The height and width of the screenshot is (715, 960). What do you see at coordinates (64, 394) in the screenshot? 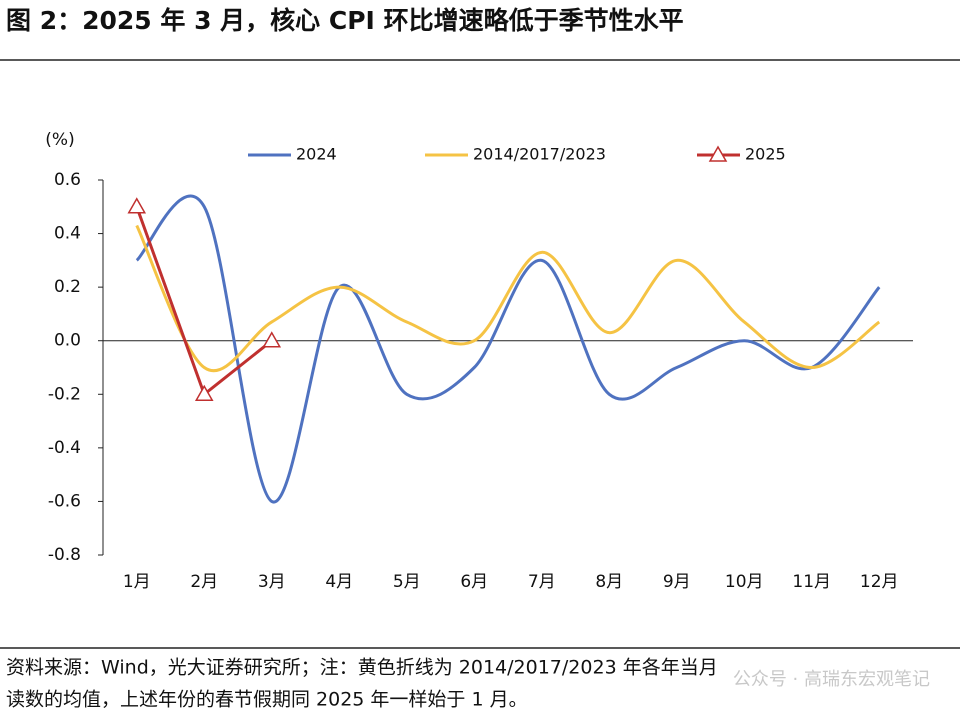
I see `y-tick-label: -0.2` at bounding box center [64, 394].